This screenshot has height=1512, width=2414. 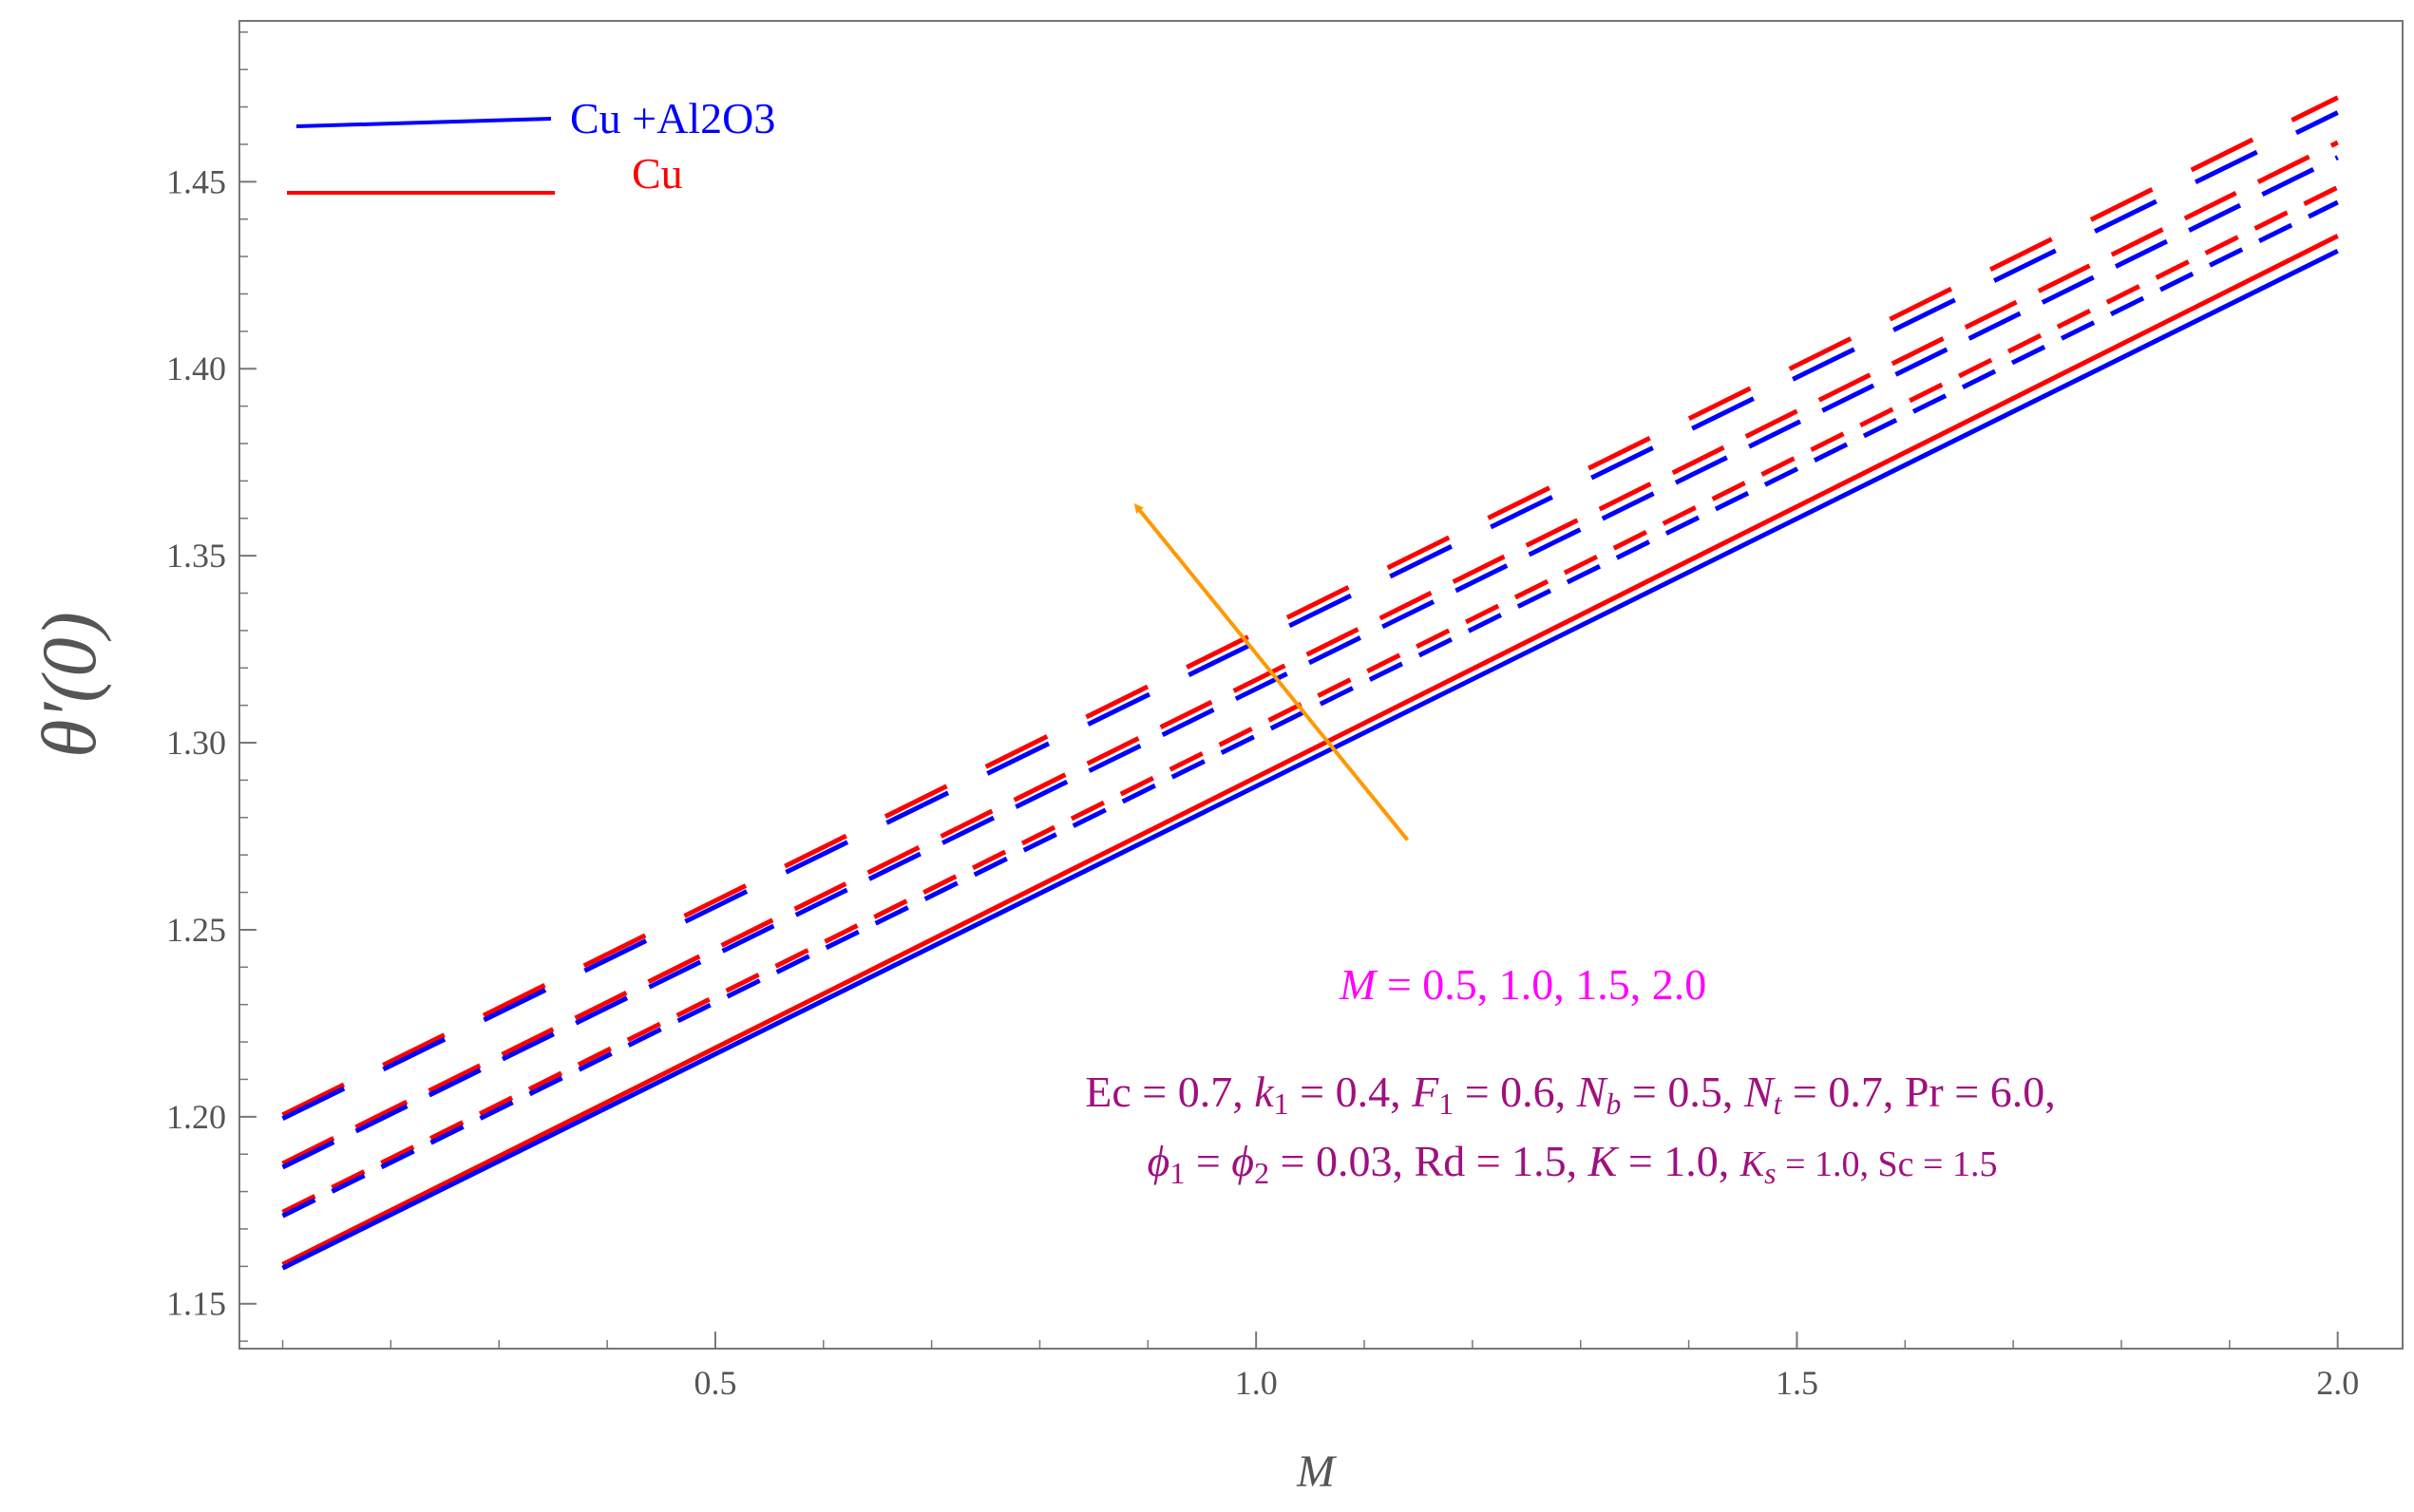 What do you see at coordinates (211, 687) in the screenshot?
I see `y-axis: 1.15 1.20 1.25 1.30 1.35 1.40 1.45` at bounding box center [211, 687].